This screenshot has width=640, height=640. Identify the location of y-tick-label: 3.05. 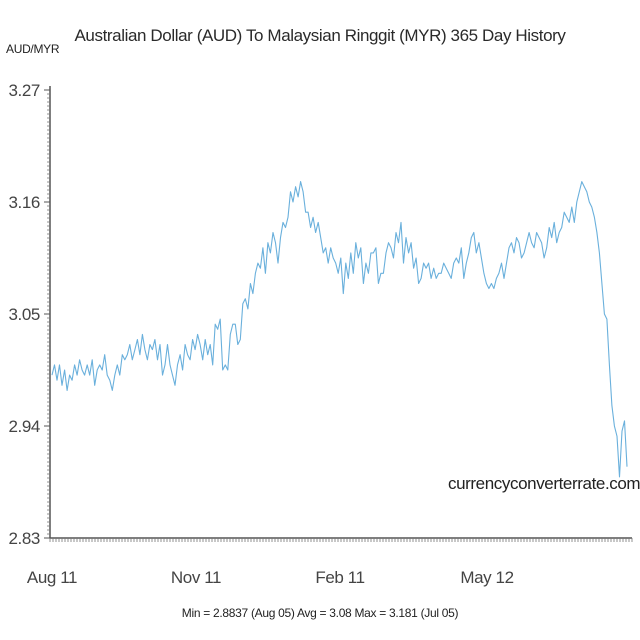
(25, 314).